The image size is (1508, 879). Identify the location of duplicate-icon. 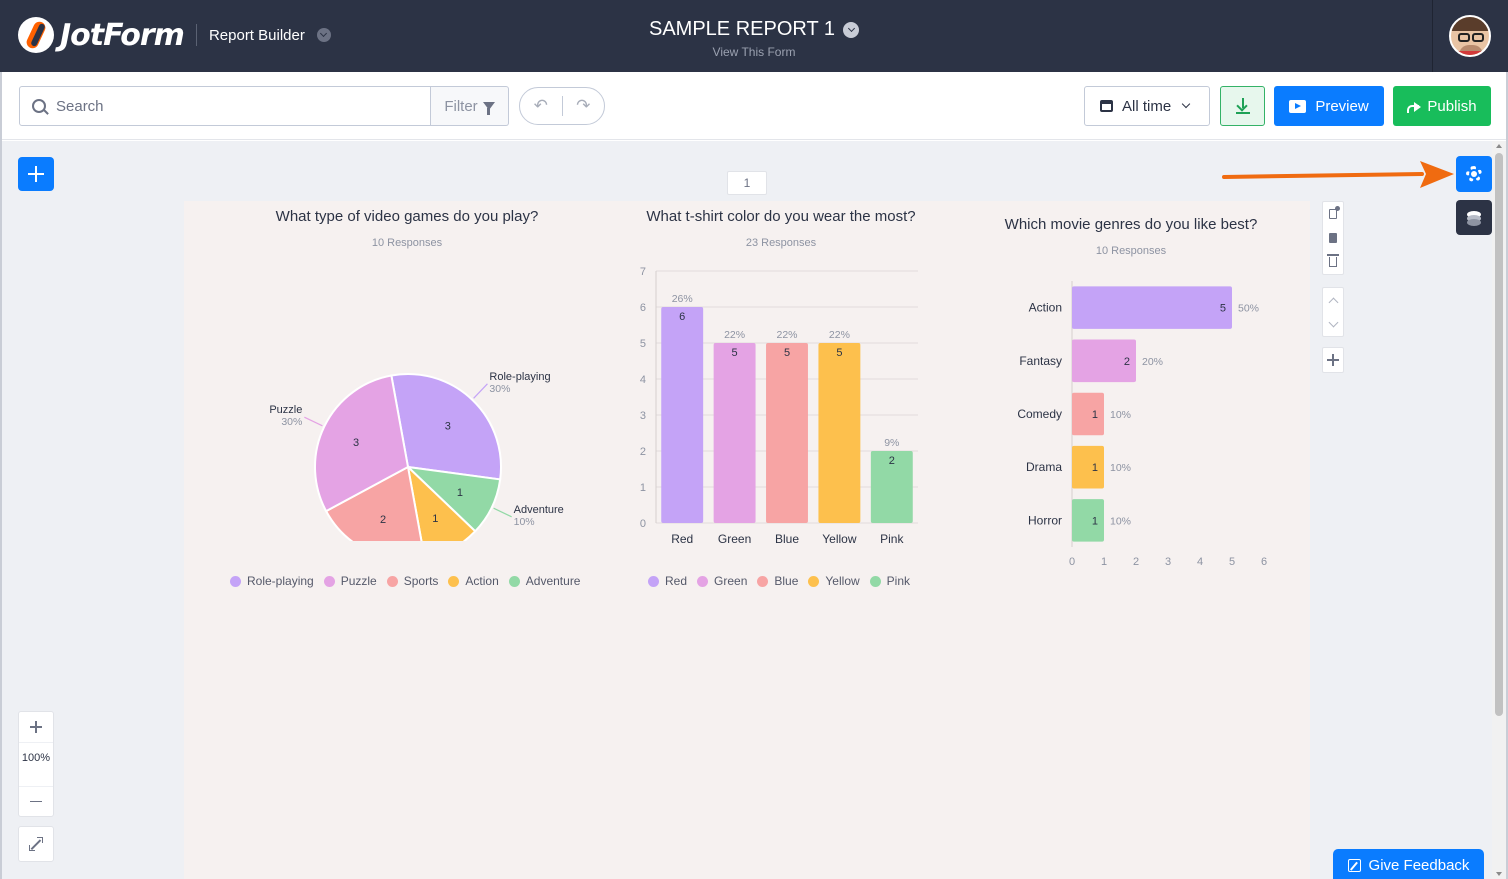
(1331, 240).